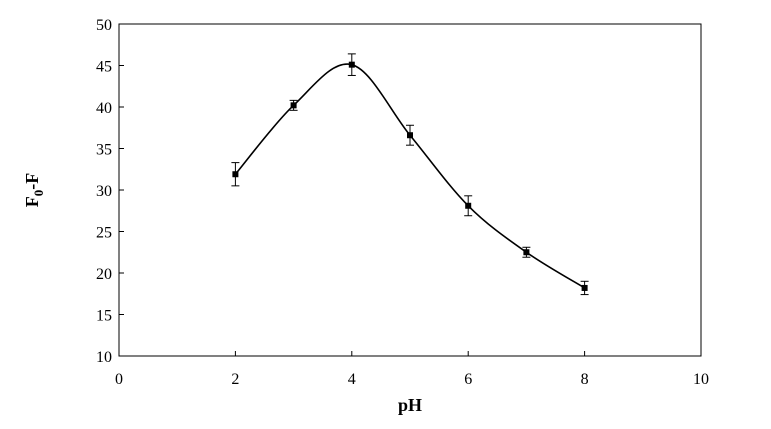 The image size is (771, 429). Describe the element at coordinates (352, 379) in the screenshot. I see `x-tick-label: 4` at that location.